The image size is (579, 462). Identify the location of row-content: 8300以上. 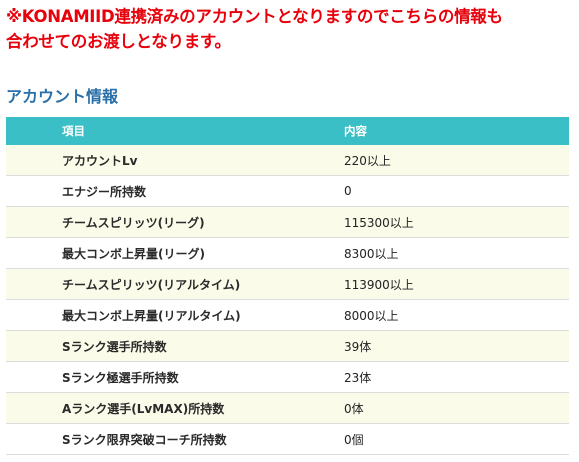
(456, 253).